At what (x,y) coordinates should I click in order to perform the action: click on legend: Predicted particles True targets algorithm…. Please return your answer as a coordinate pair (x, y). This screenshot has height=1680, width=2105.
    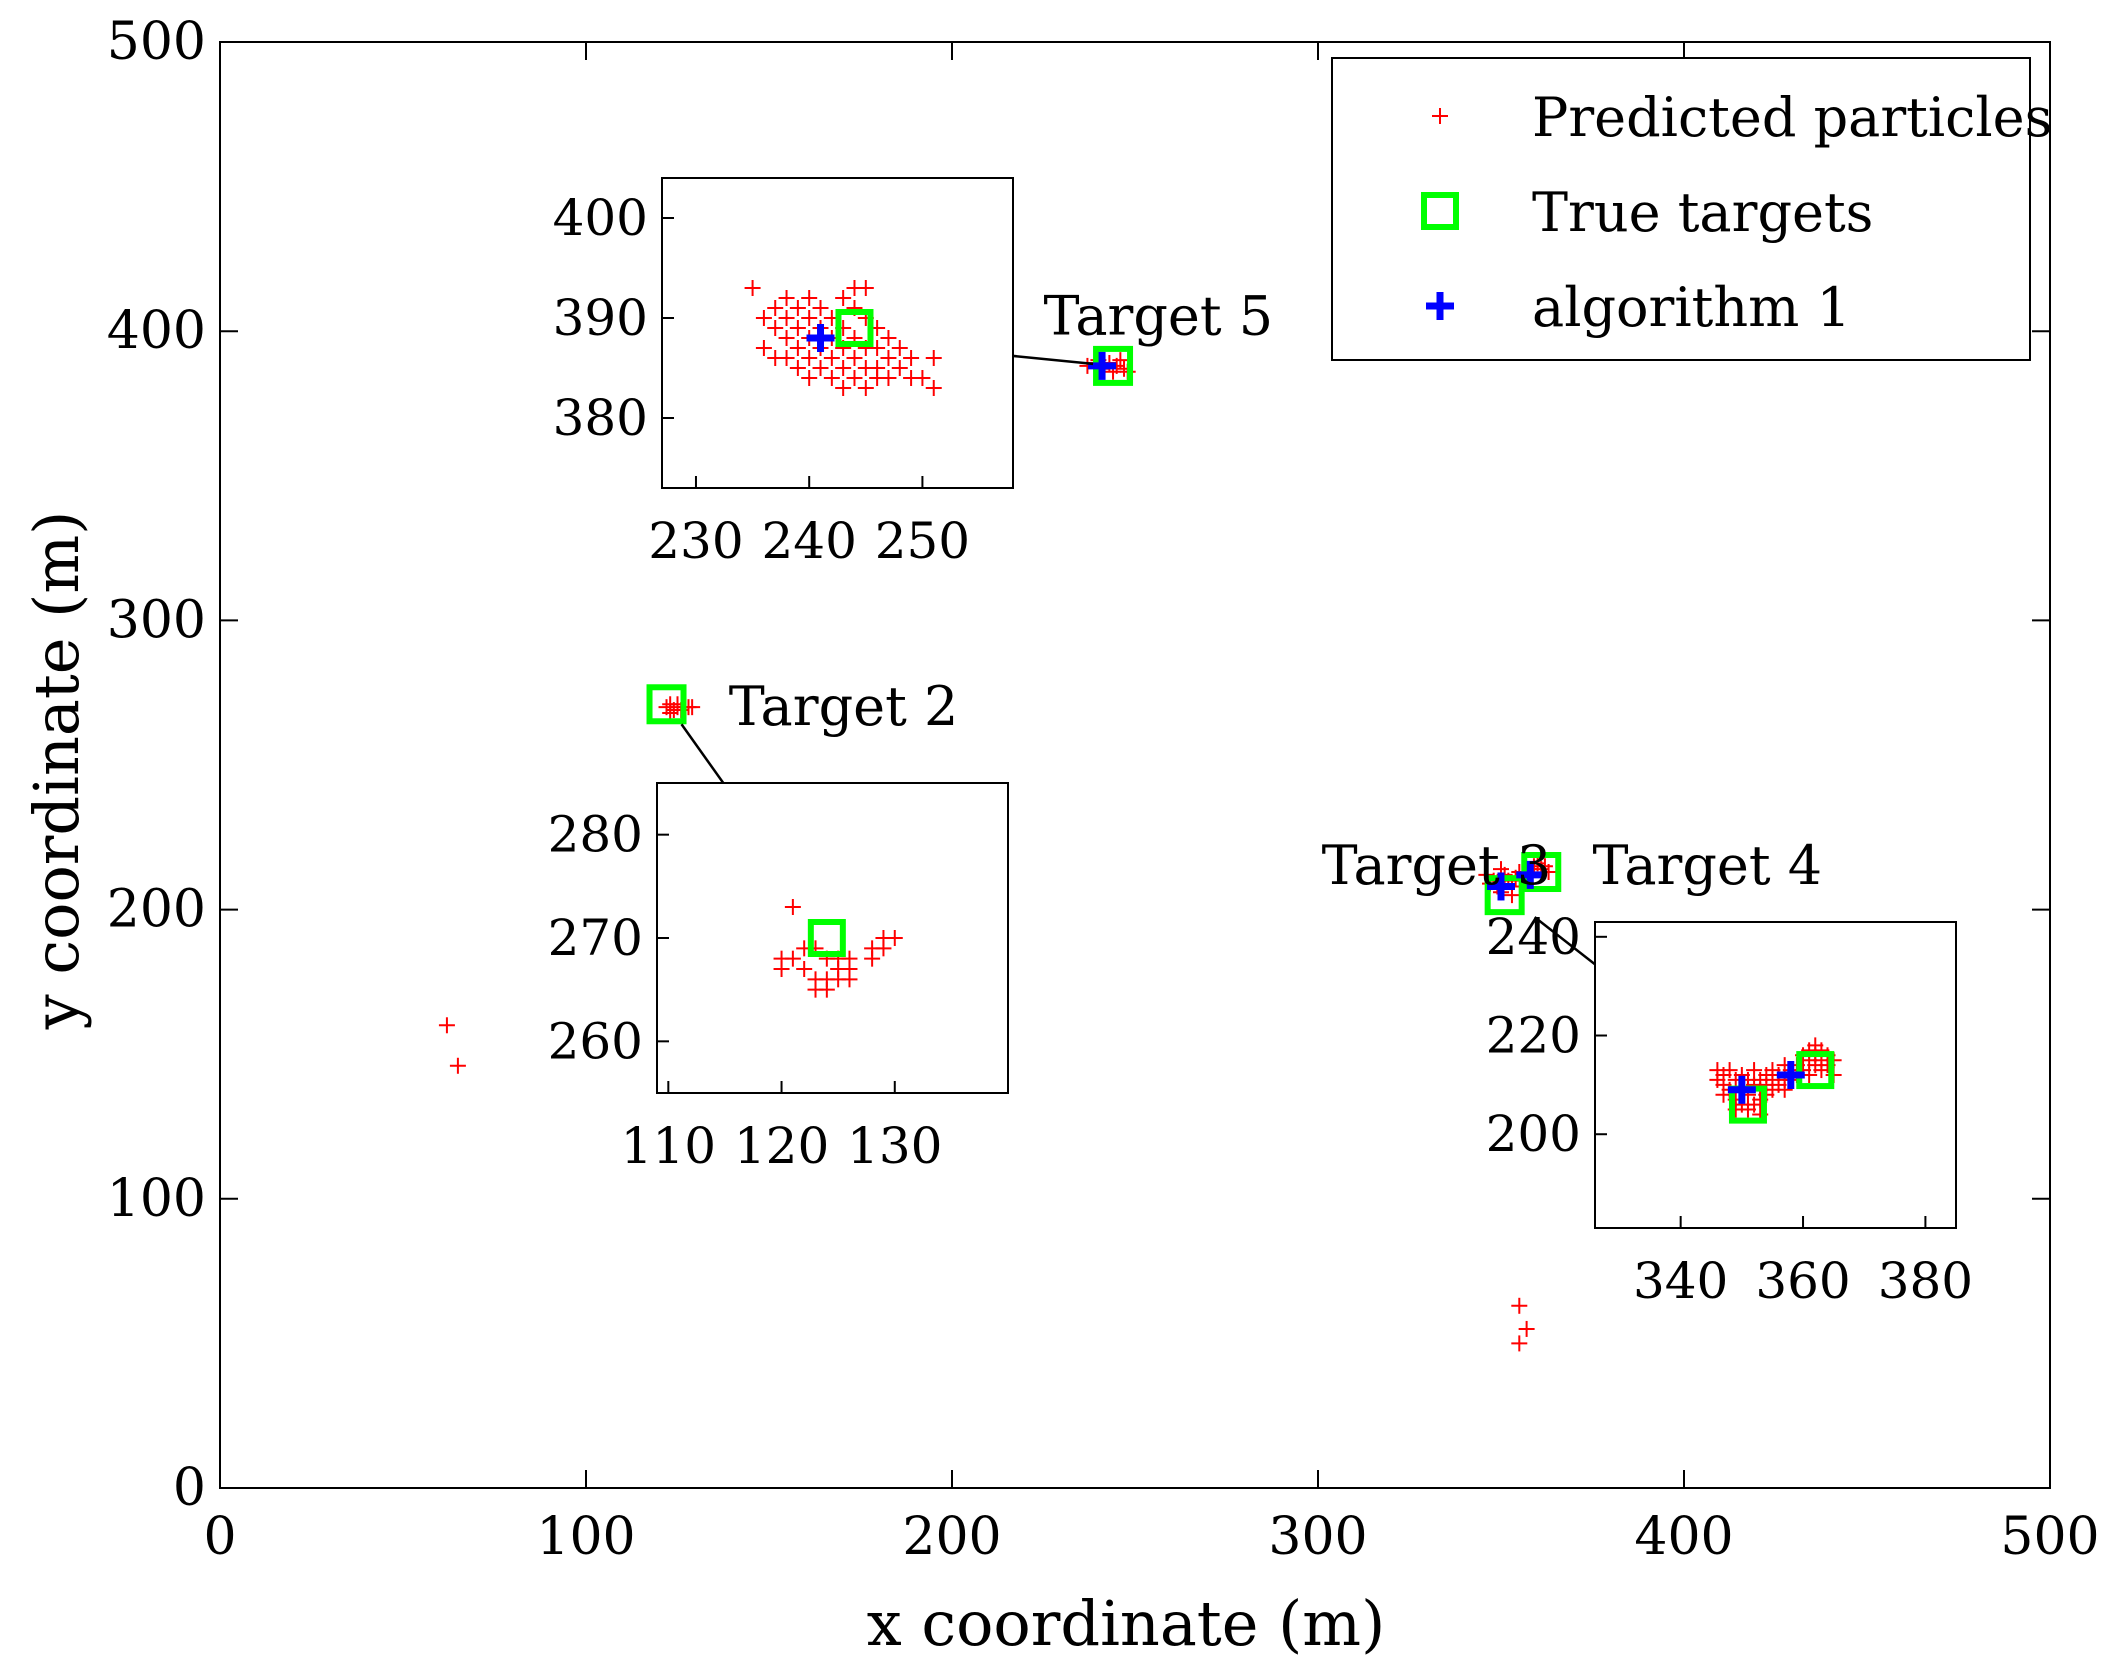
    Looking at the image, I should click on (1691, 209).